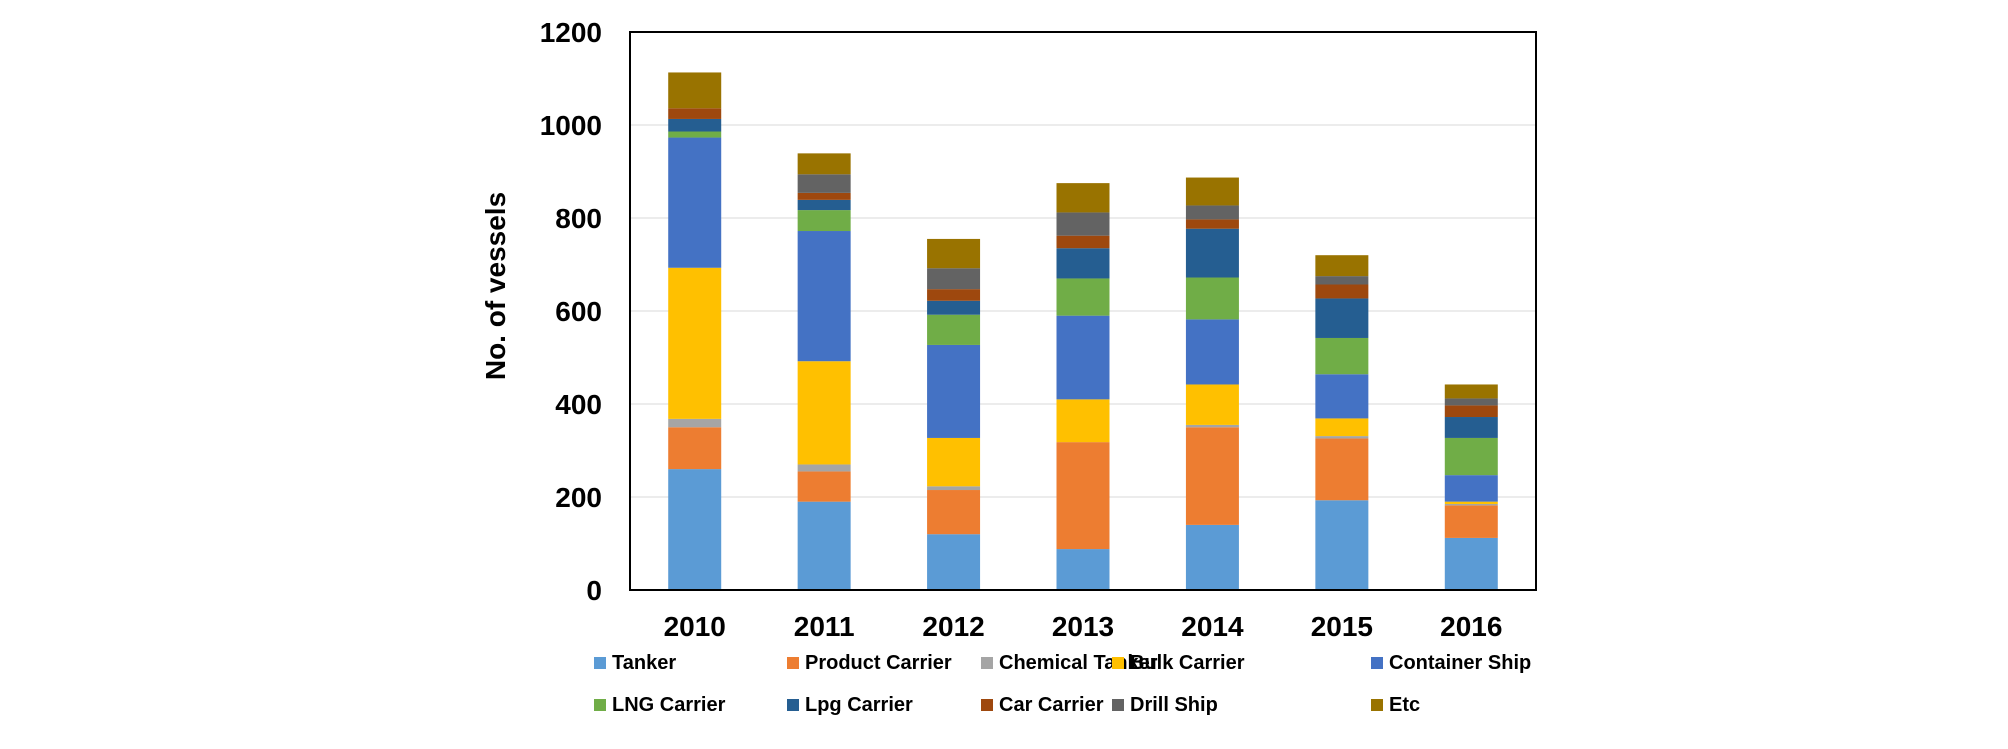 Image resolution: width=2008 pixels, height=749 pixels. What do you see at coordinates (824, 164) in the screenshot?
I see `bar-segment-etc-2011` at bounding box center [824, 164].